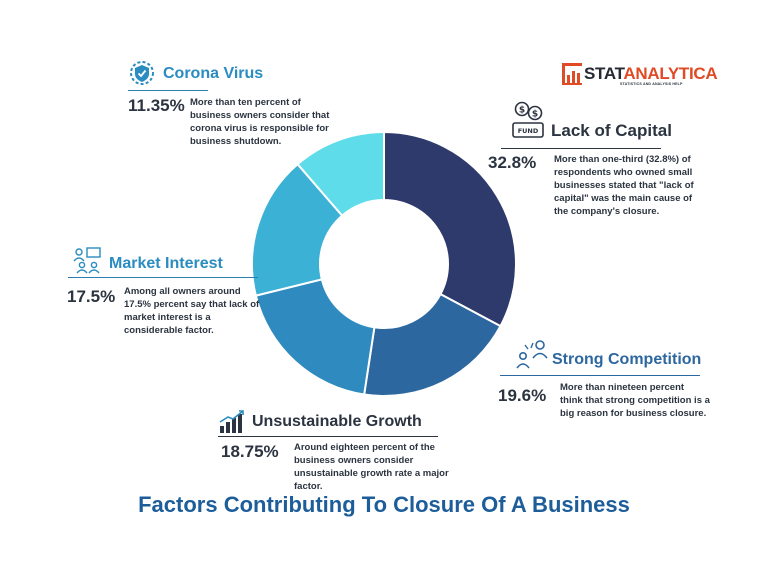  Describe the element at coordinates (623, 172) in the screenshot. I see `capital-desc-line: respondents who owned small` at that location.